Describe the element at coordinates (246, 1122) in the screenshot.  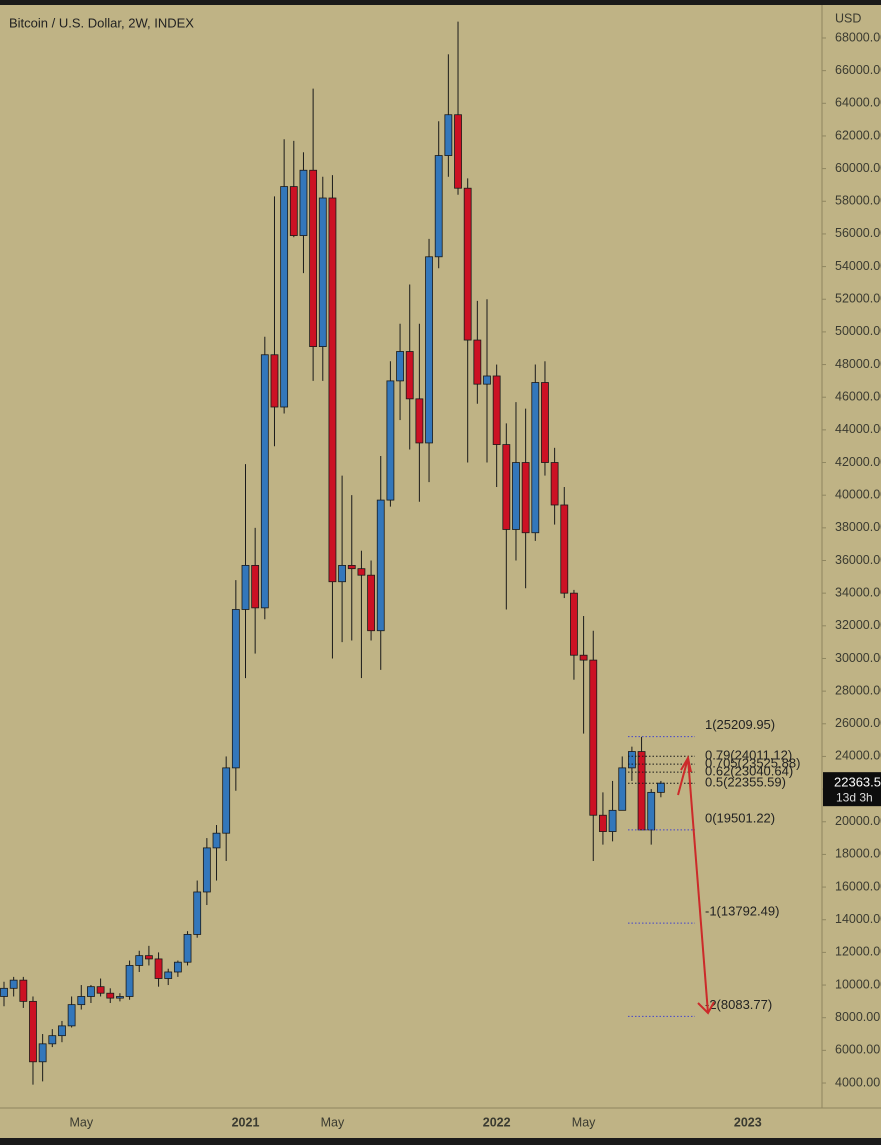
I see `x-tick-label: 2021` at that location.